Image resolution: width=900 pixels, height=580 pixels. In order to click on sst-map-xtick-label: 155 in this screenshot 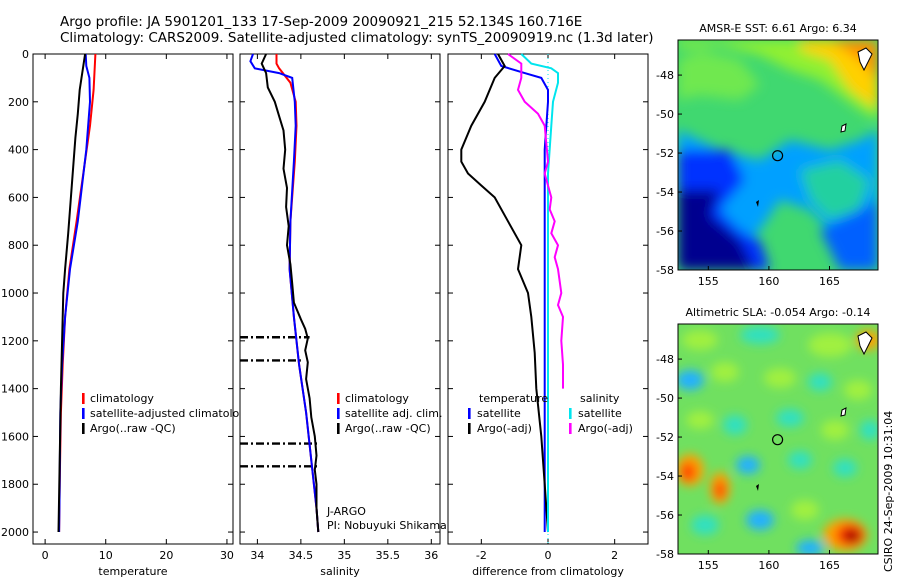, I will do `click(708, 281)`.